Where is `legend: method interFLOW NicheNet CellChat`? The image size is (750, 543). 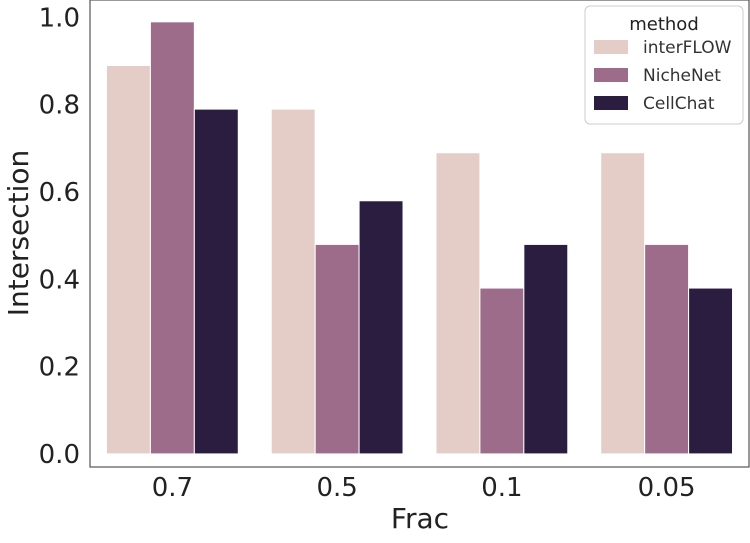 legend: method interFLOW NicheNet CellChat is located at coordinates (664, 65).